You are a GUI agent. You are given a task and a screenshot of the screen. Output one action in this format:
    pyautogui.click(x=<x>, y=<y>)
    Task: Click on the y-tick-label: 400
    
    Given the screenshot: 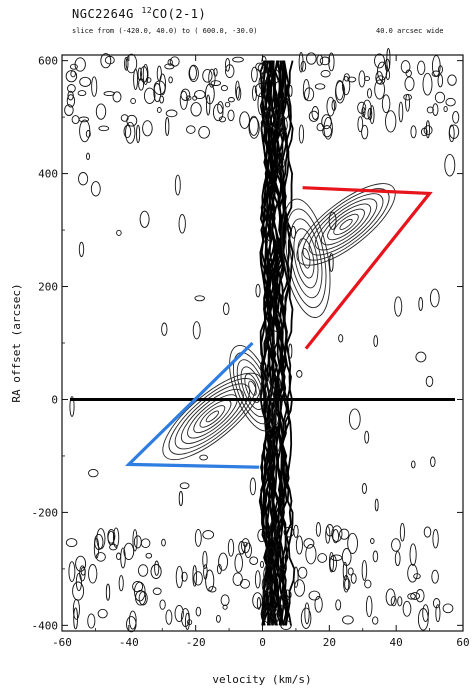 What is the action you would take?
    pyautogui.click(x=48, y=174)
    